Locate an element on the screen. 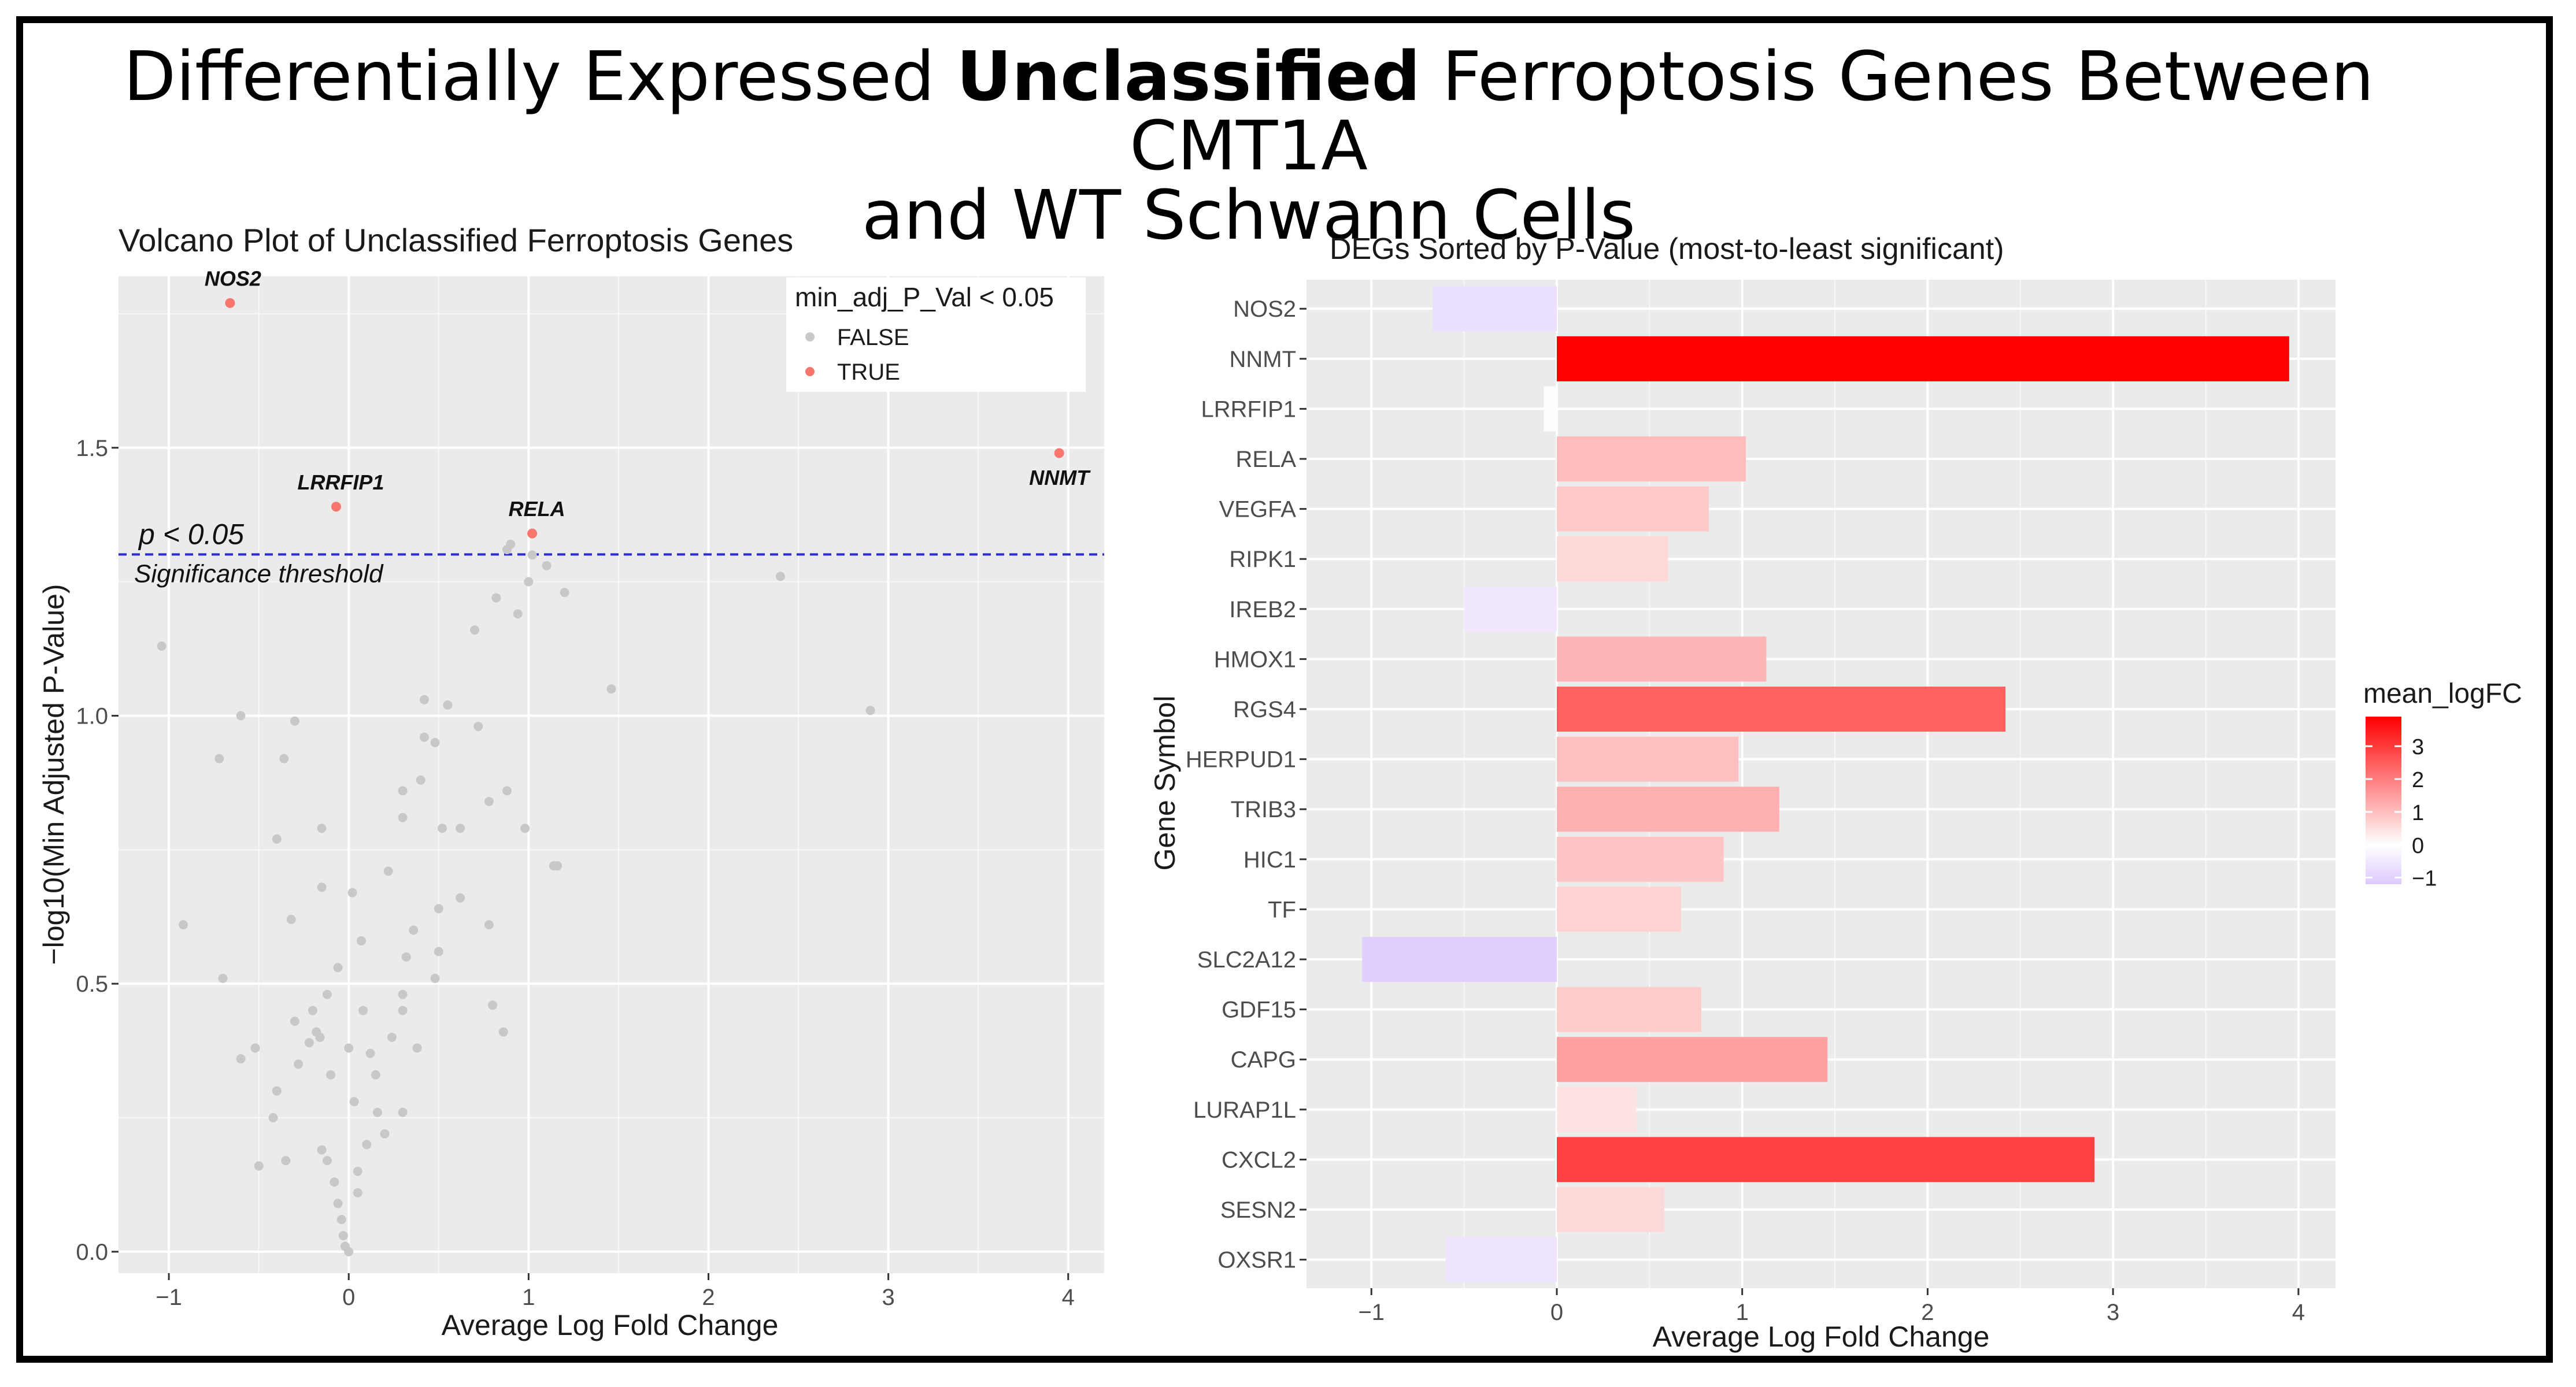  colorbar-title: mean_logFC is located at coordinates (2442, 693).